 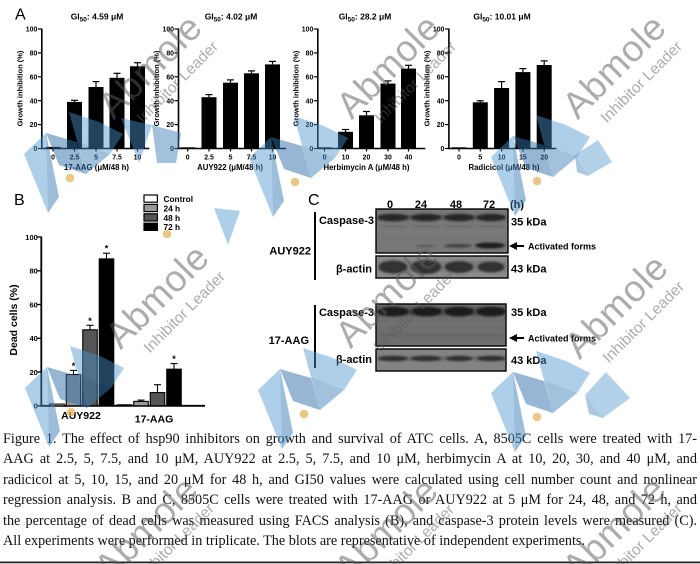 What do you see at coordinates (523, 158) in the screenshot?
I see `svg-text: 15` at bounding box center [523, 158].